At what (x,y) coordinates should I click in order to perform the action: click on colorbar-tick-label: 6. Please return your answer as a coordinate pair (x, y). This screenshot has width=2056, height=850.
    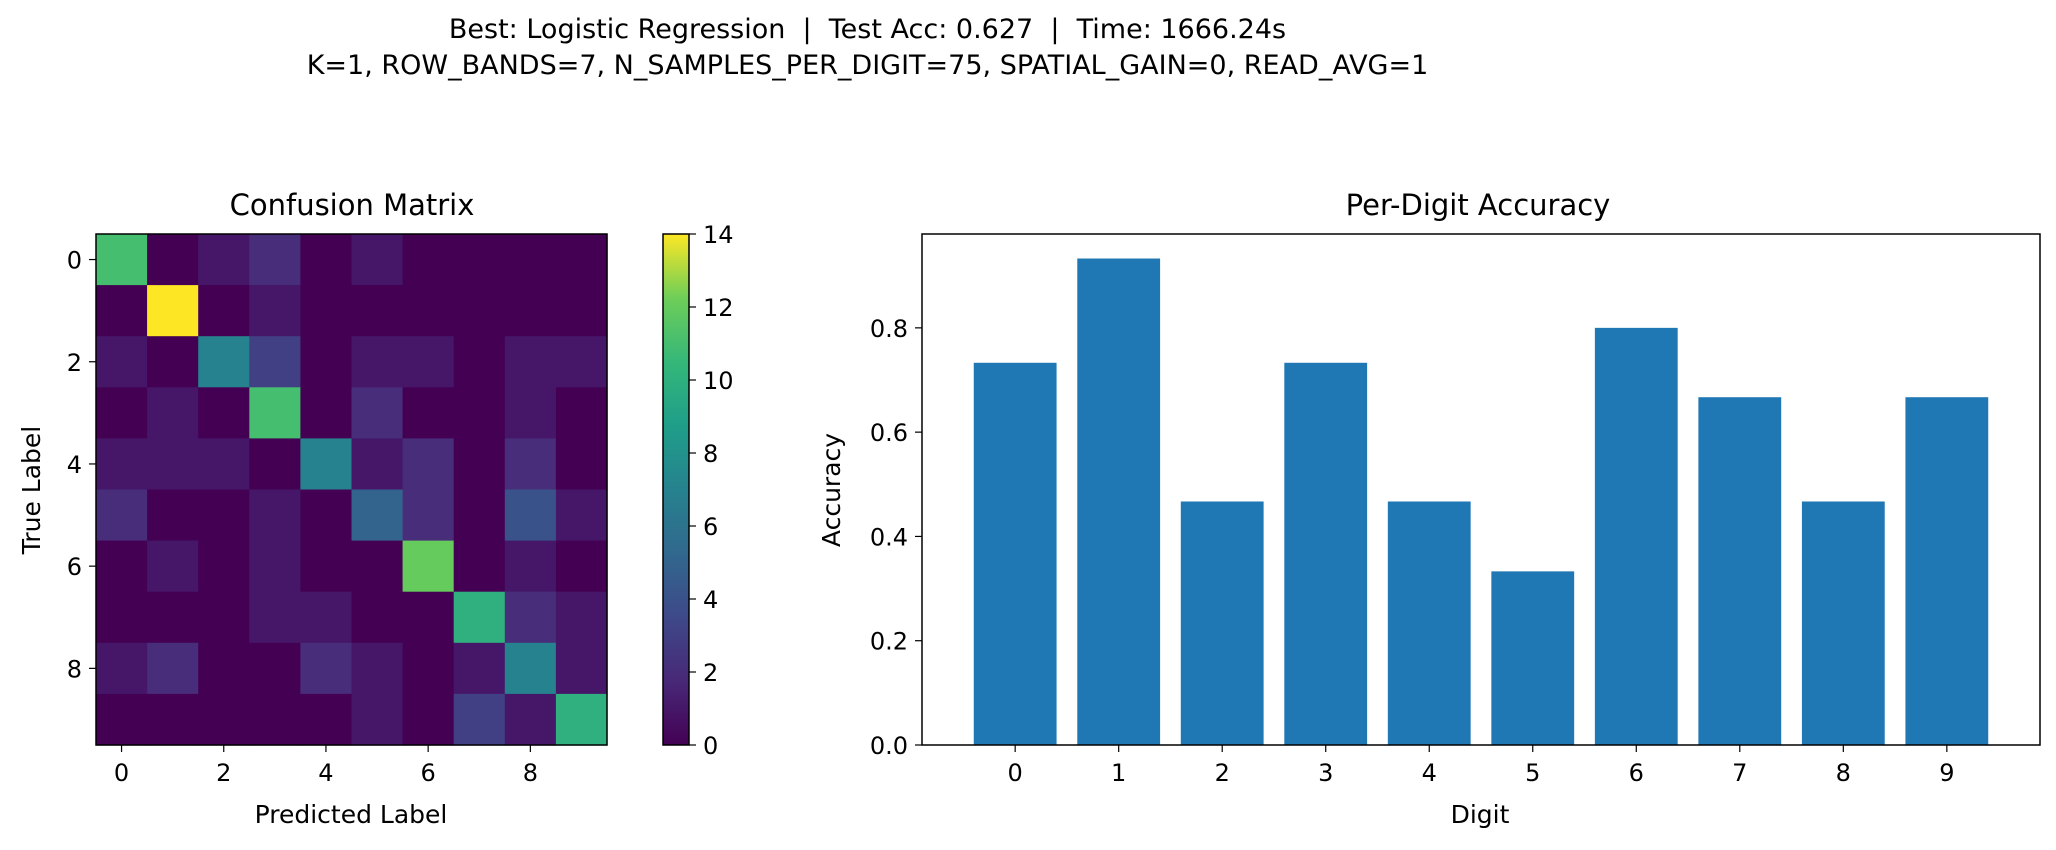
    Looking at the image, I should click on (710, 527).